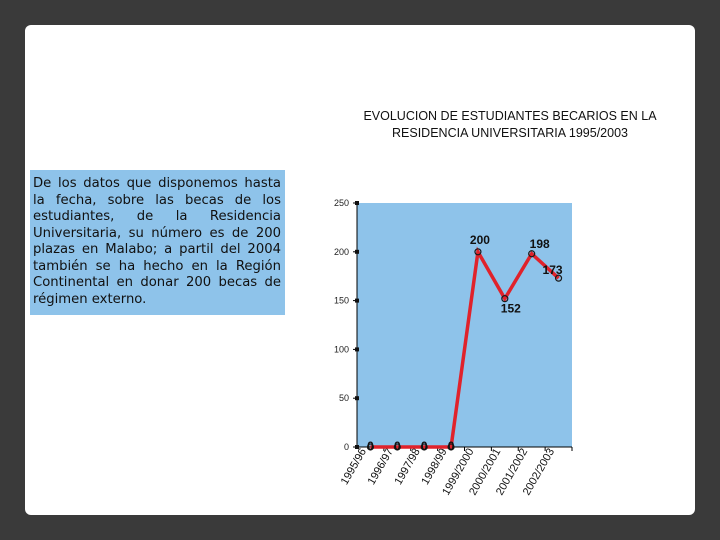 Image resolution: width=720 pixels, height=540 pixels. Describe the element at coordinates (341, 203) in the screenshot. I see `y-tick-label: 250` at that location.